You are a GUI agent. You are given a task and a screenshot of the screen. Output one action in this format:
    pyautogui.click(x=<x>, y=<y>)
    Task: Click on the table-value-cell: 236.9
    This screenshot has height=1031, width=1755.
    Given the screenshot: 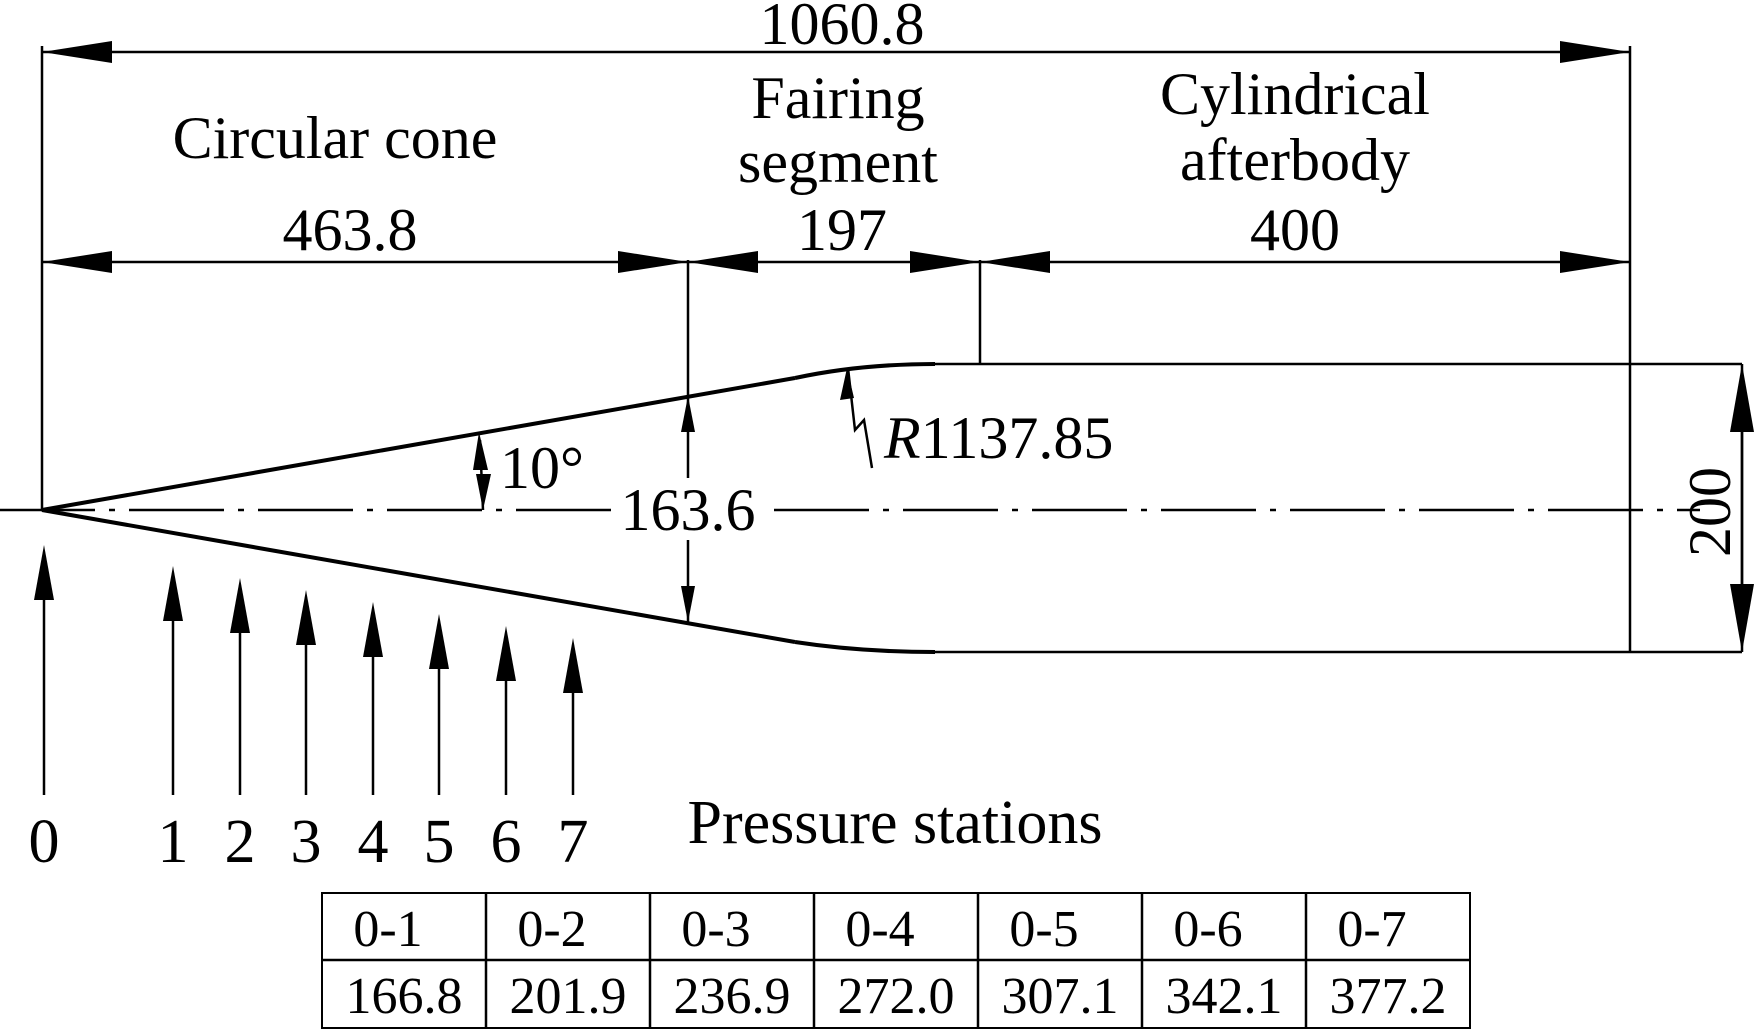 What is the action you would take?
    pyautogui.click(x=732, y=996)
    